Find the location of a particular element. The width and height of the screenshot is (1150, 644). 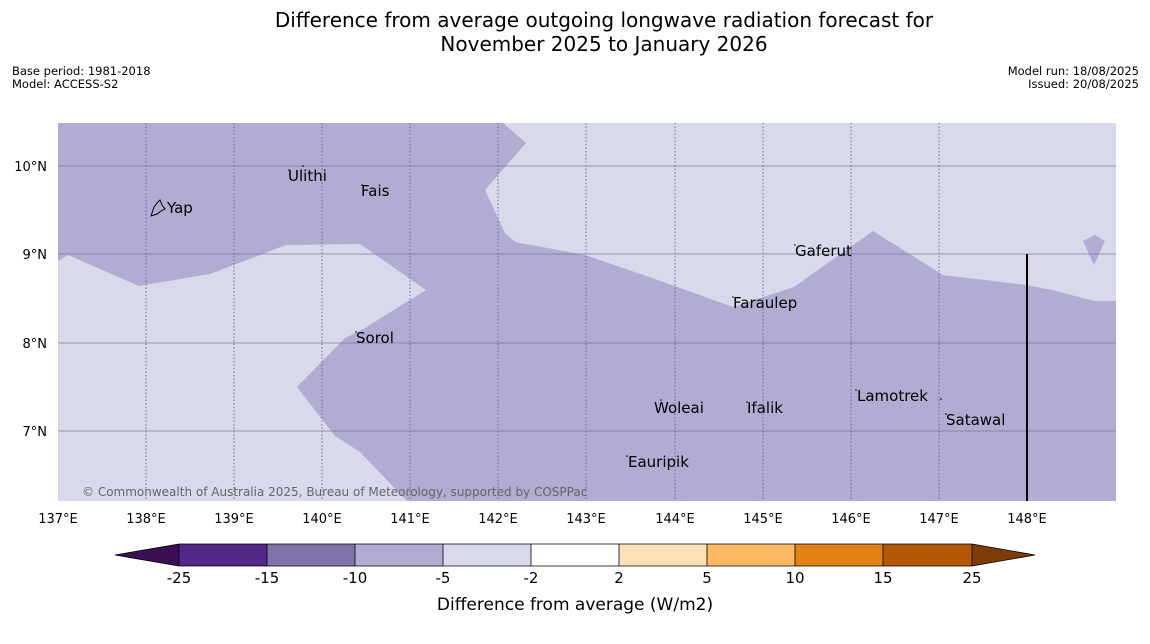

latitude-labels: 10°N 9°N 8°N 7°N is located at coordinates (30, 300).